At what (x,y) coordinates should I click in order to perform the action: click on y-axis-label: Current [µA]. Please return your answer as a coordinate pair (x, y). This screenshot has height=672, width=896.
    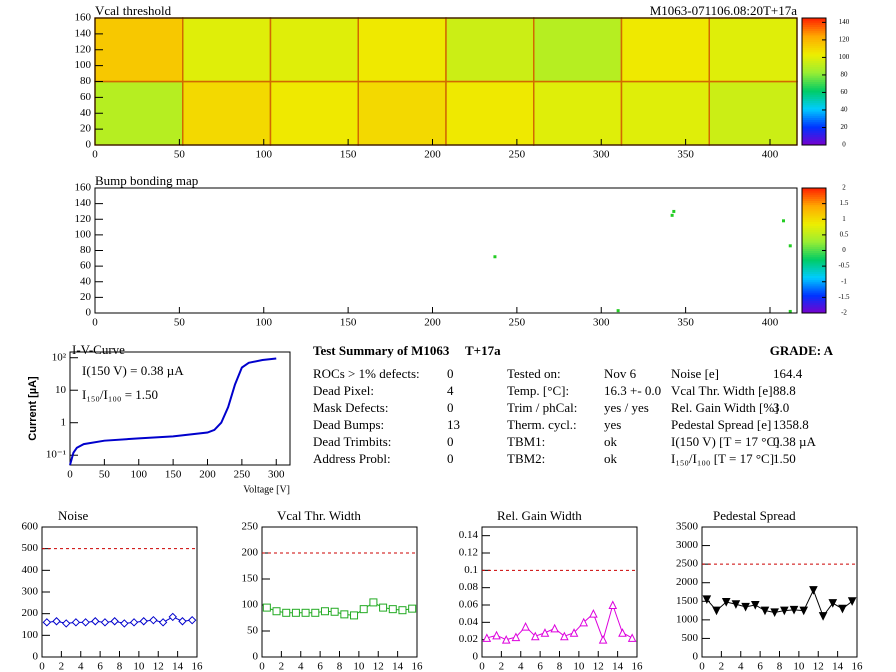
    Looking at the image, I should click on (33, 408).